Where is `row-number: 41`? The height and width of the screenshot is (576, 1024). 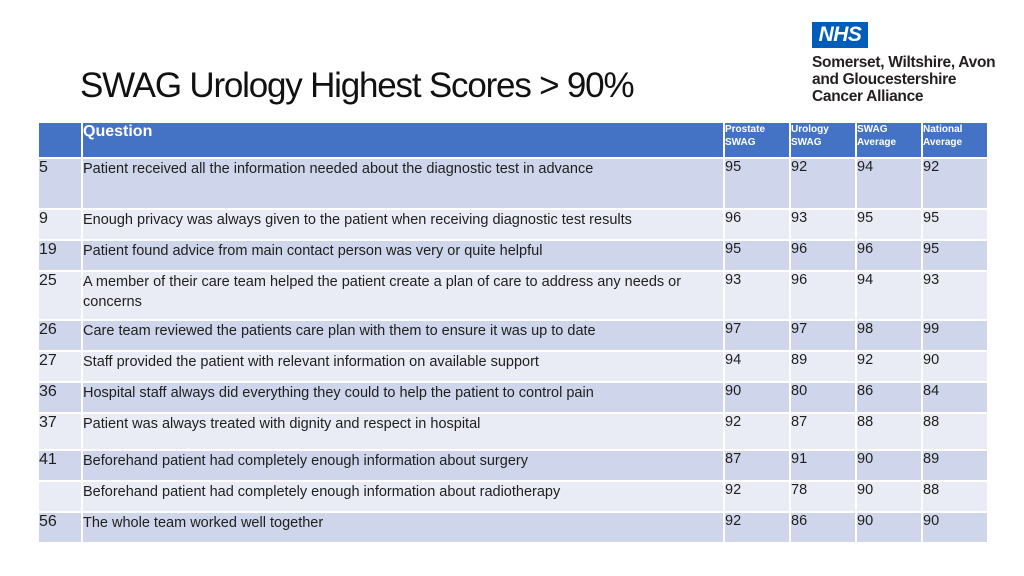
row-number: 41 is located at coordinates (60, 465).